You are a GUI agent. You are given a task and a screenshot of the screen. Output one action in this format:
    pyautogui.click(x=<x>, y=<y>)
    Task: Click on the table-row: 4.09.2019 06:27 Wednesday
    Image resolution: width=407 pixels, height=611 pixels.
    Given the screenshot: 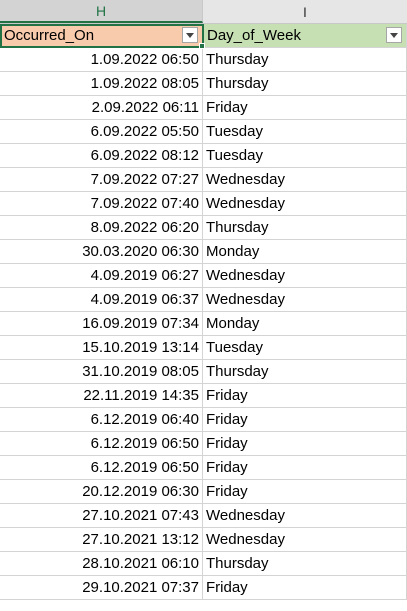 What is the action you would take?
    pyautogui.click(x=203, y=276)
    